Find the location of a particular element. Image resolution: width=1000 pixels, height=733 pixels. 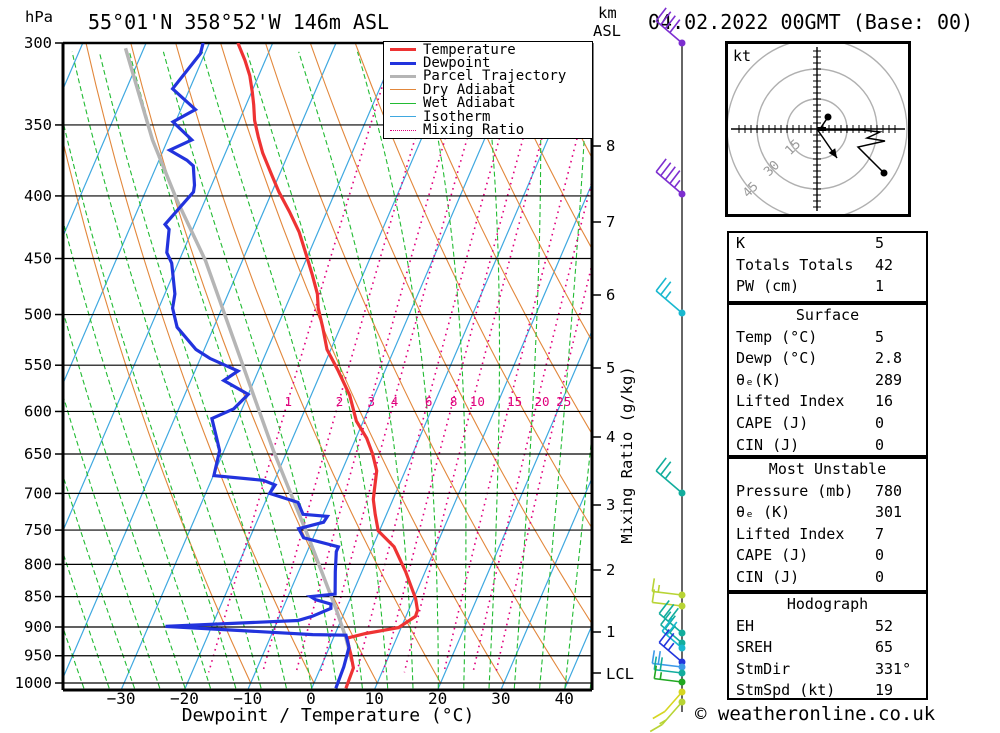

table-row: CAPE (J) 0 is located at coordinates (827, 556).